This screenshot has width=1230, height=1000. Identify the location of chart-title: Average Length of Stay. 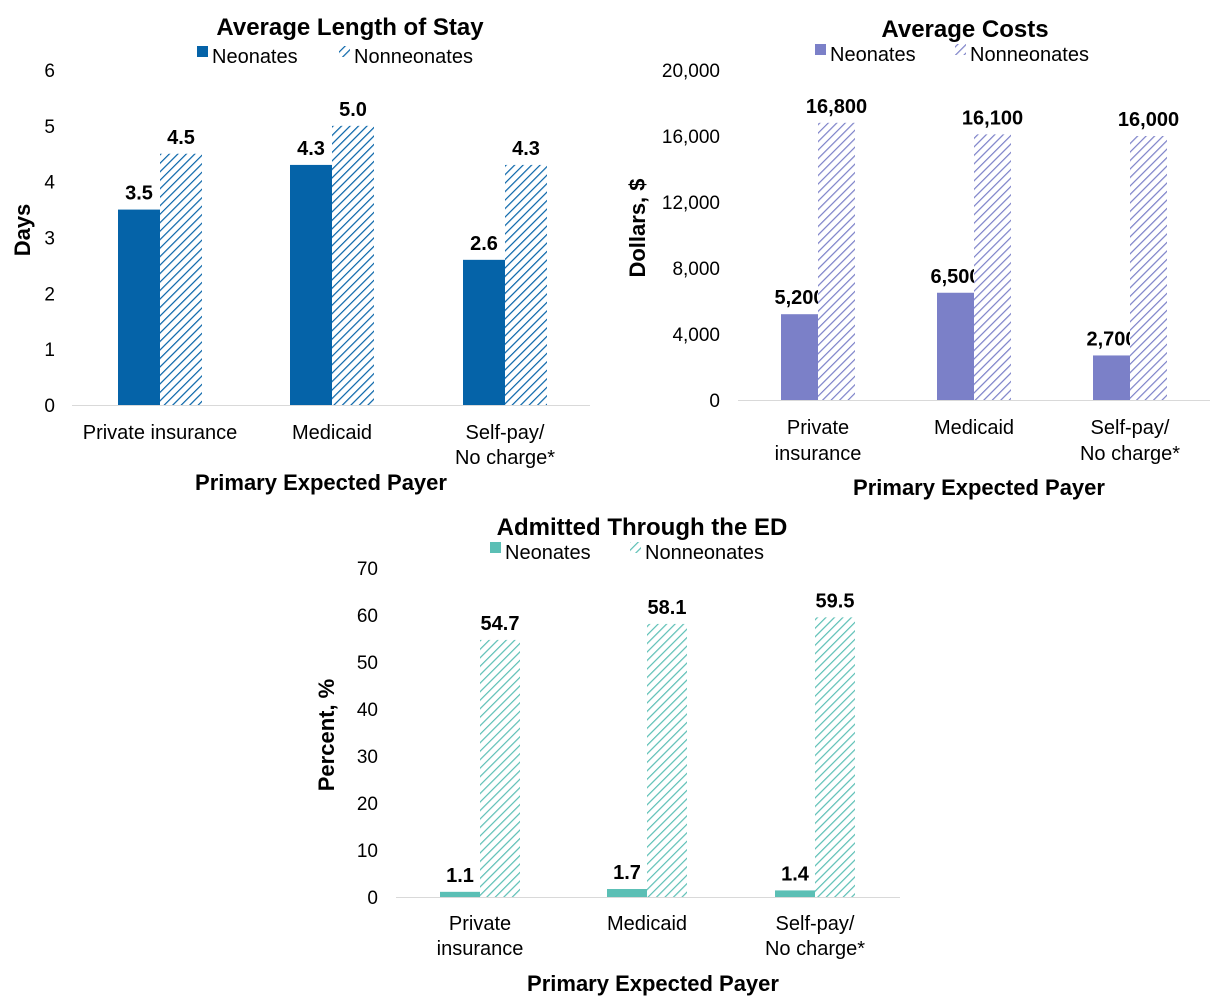
(350, 27).